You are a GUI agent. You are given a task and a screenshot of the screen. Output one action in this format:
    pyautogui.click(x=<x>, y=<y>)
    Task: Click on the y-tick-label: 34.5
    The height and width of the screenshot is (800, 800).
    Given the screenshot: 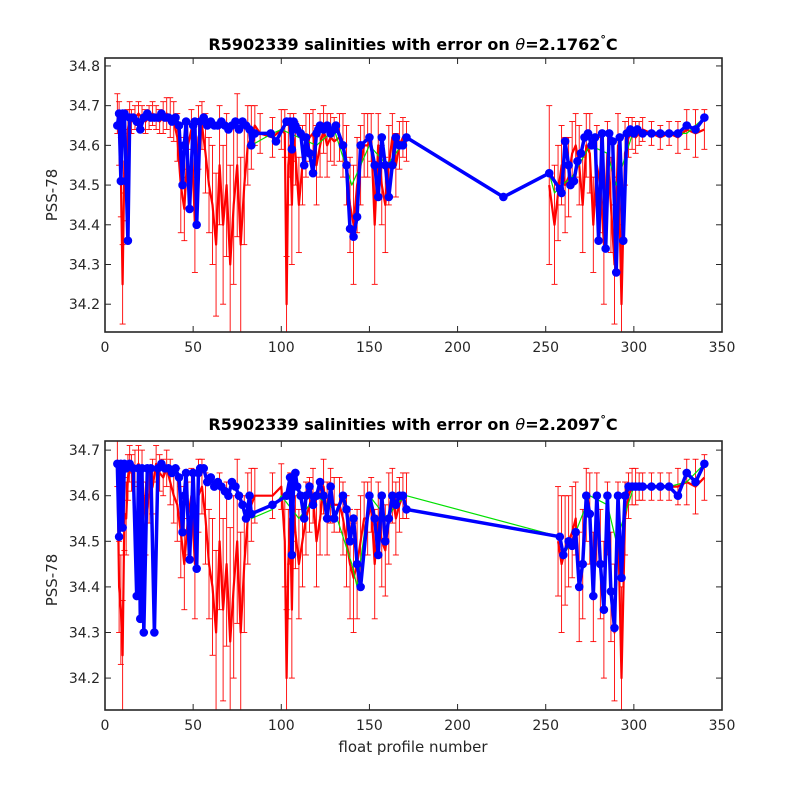 What is the action you would take?
    pyautogui.click(x=84, y=542)
    